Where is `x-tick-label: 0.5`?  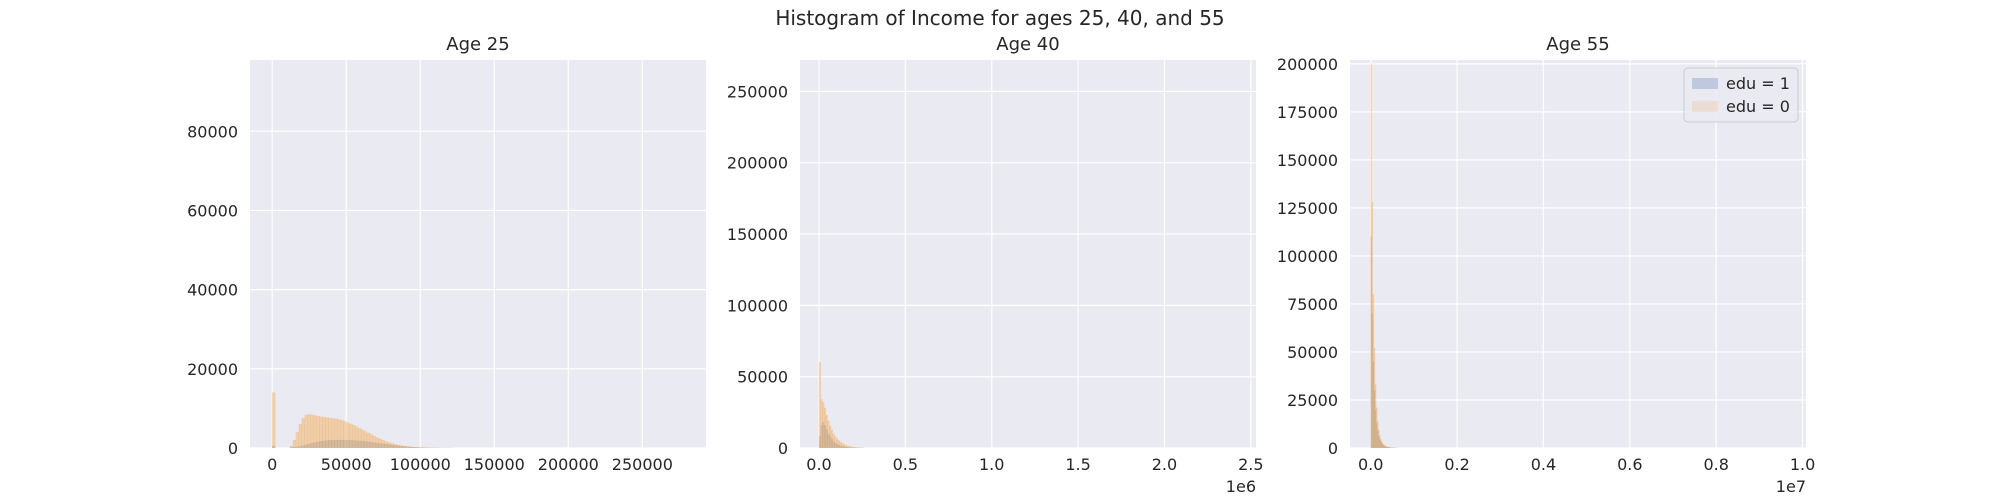
x-tick-label: 0.5 is located at coordinates (905, 464).